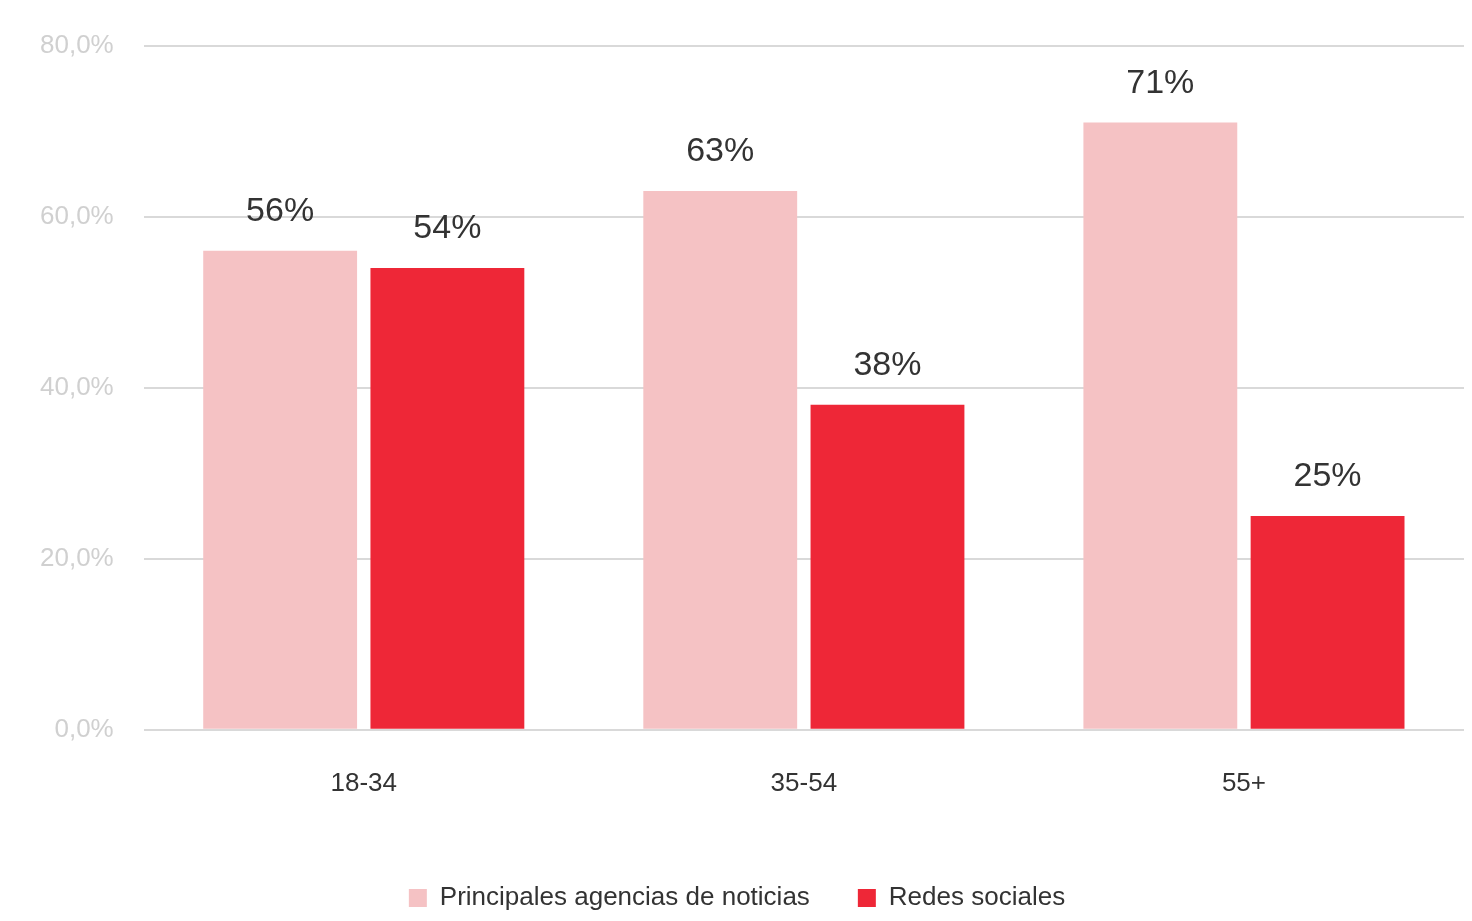 The width and height of the screenshot is (1472, 921). Describe the element at coordinates (447, 226) in the screenshot. I see `data-label: 54%` at that location.